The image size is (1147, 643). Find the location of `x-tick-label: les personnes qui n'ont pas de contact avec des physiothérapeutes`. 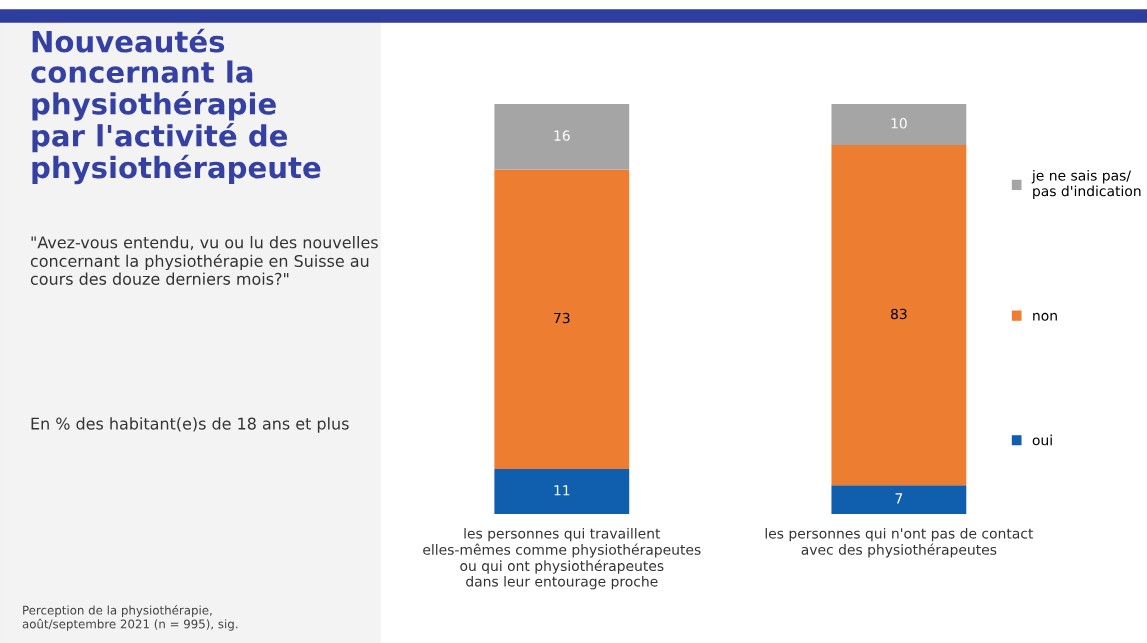

x-tick-label: les personnes qui n'ont pas de contact avec des physiothérapeutes is located at coordinates (899, 542).